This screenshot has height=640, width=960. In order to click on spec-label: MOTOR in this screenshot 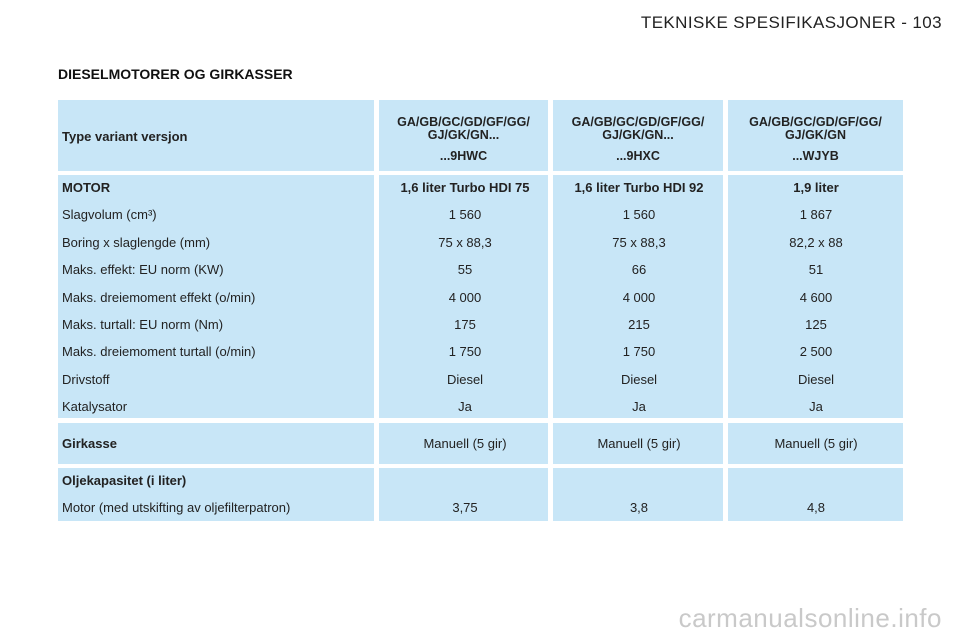, I will do `click(86, 187)`.